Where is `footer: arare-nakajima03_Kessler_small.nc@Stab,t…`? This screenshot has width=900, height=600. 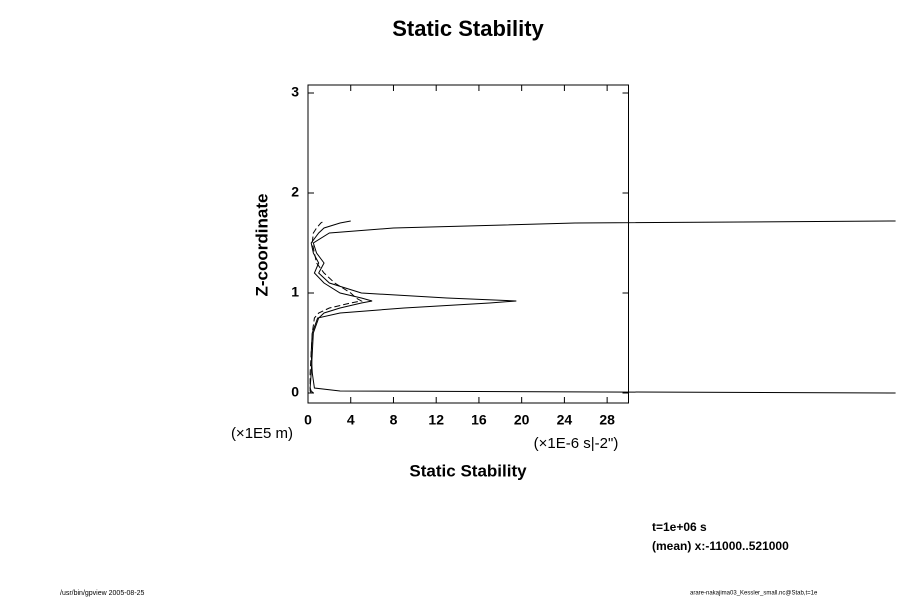
footer: arare-nakajima03_Kessler_small.nc@Stab,t… is located at coordinates (754, 594).